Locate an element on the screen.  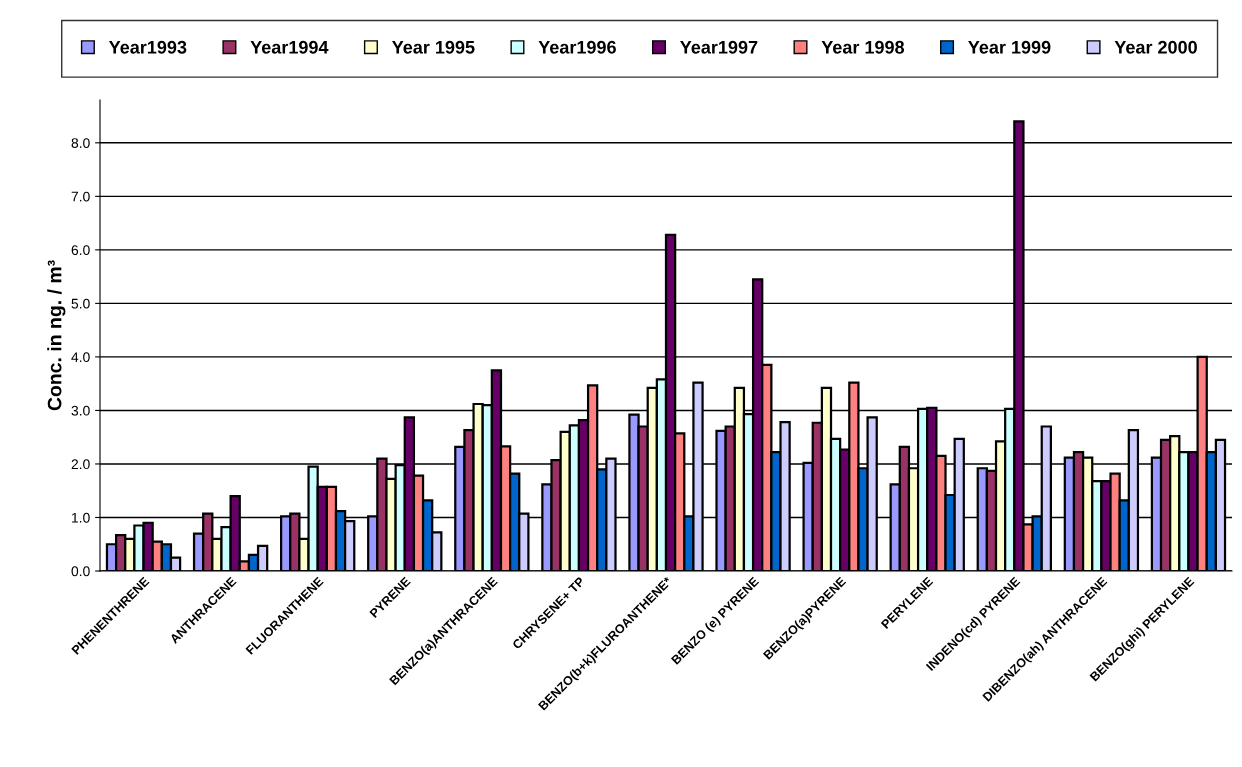
y-tick-label: 0.0 is located at coordinates (80, 571).